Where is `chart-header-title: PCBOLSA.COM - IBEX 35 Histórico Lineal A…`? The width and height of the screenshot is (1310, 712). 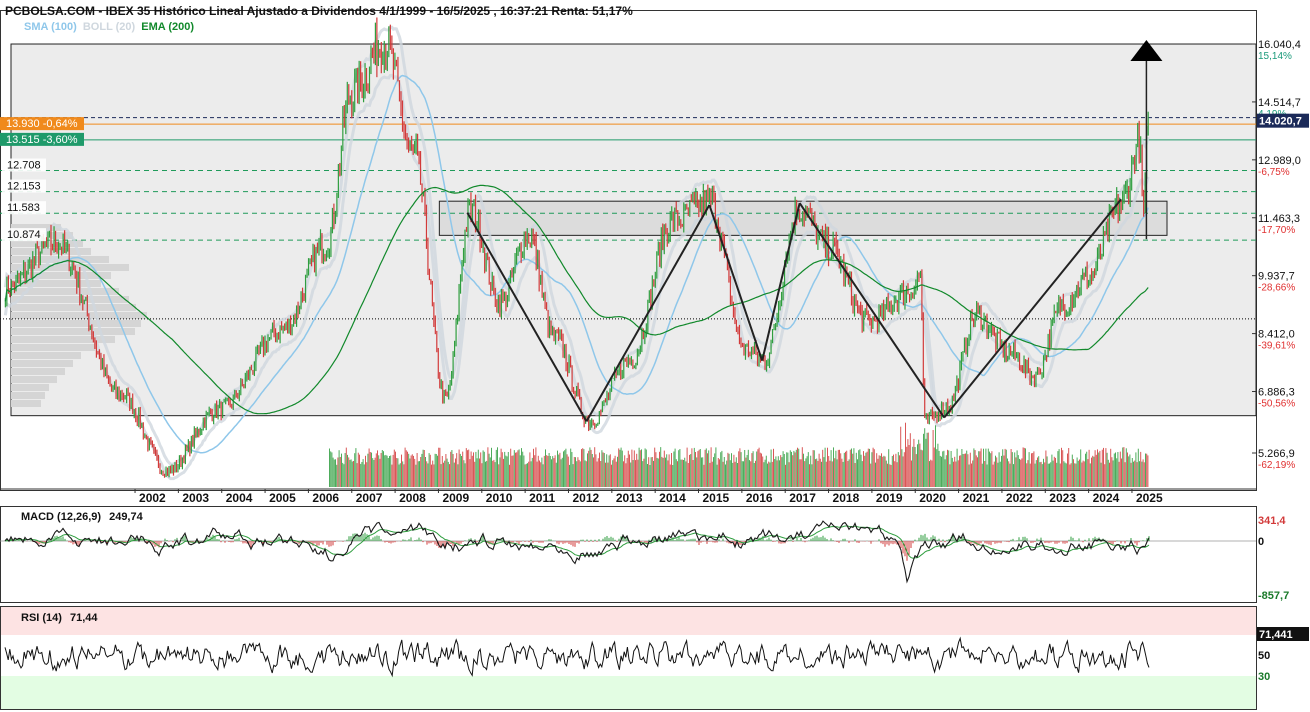
chart-header-title: PCBOLSA.COM - IBEX 35 Histórico Lineal A… is located at coordinates (319, 11).